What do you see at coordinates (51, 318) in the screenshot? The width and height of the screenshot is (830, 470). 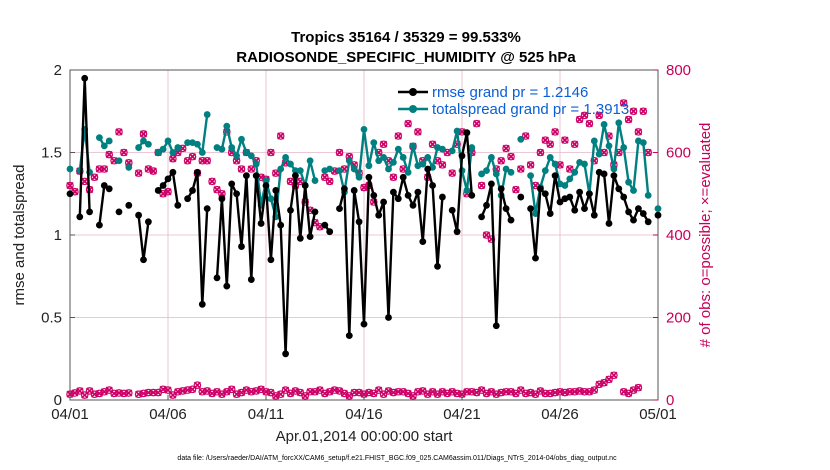 I see `y-tick-label: 0.5` at bounding box center [51, 318].